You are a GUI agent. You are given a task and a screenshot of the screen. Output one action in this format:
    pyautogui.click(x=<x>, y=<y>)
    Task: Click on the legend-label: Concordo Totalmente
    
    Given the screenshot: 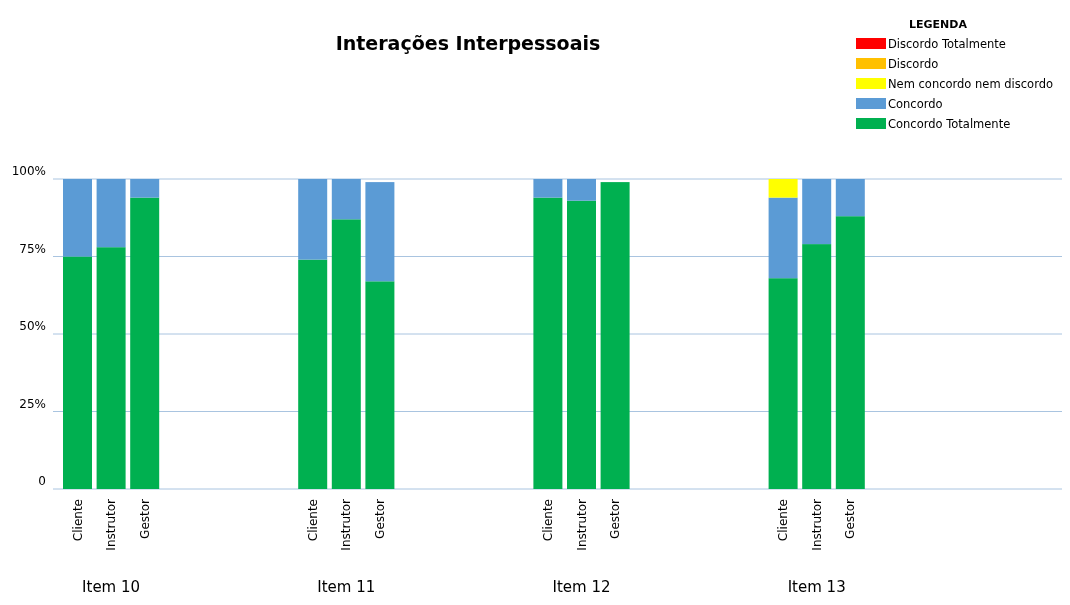 What is the action you would take?
    pyautogui.click(x=949, y=124)
    